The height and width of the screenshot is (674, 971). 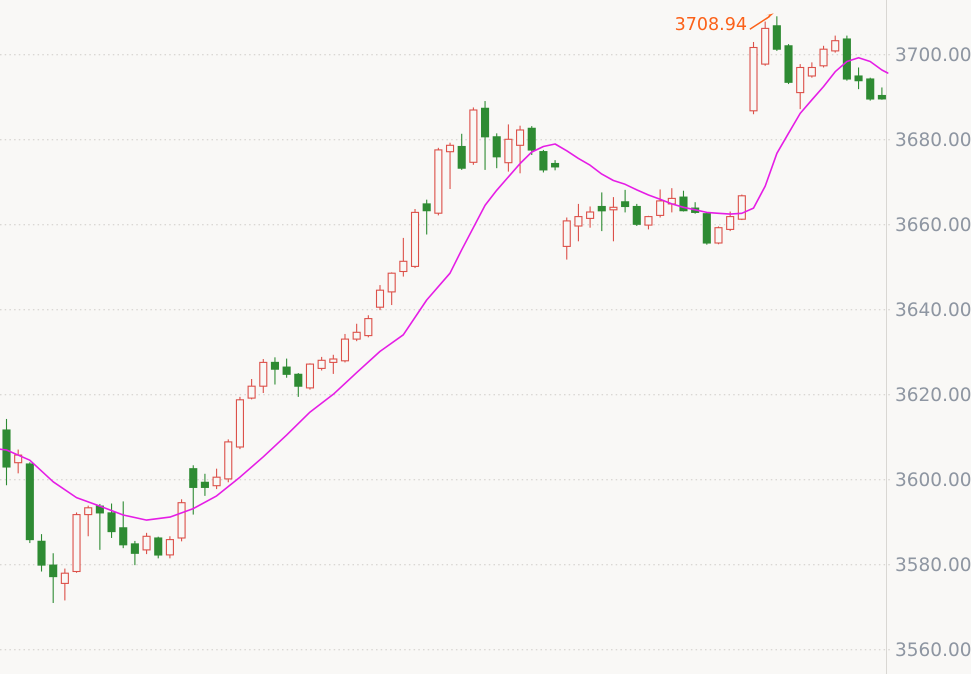 I want to click on y-axis-label: 3700.00, so click(x=933, y=55).